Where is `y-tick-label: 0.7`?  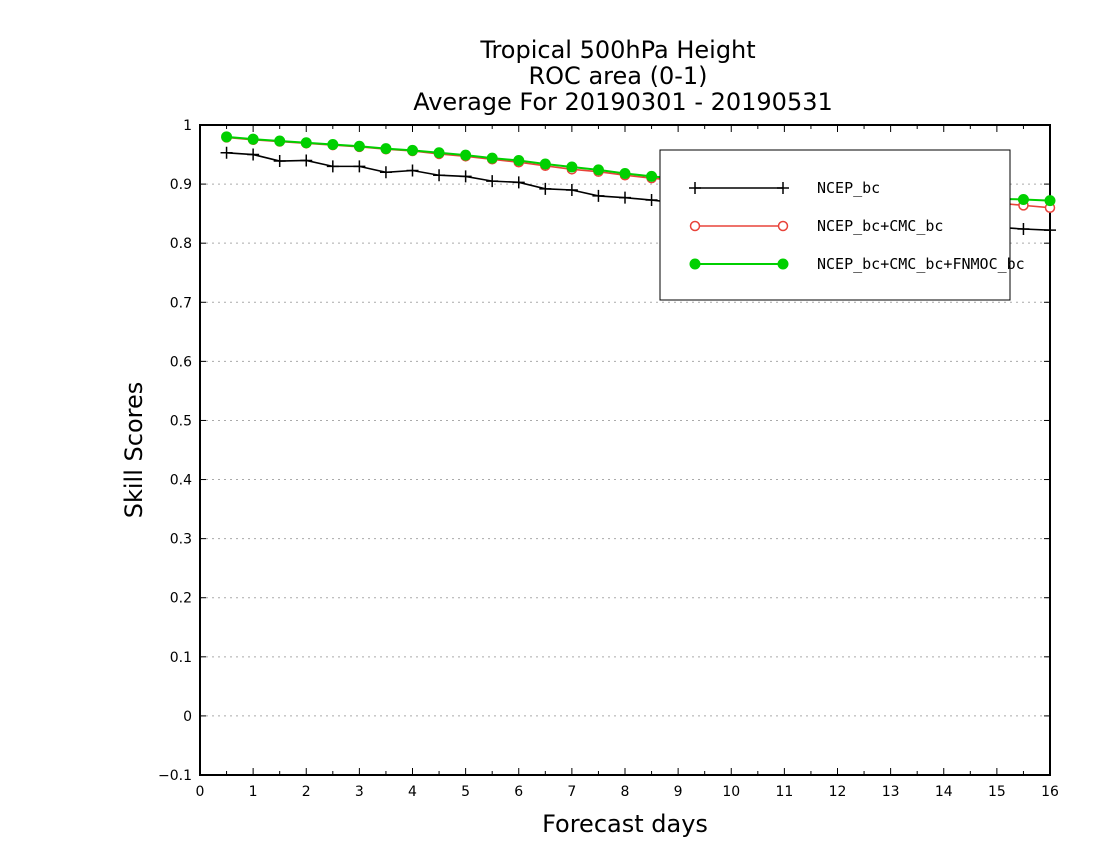 y-tick-label: 0.7 is located at coordinates (181, 303).